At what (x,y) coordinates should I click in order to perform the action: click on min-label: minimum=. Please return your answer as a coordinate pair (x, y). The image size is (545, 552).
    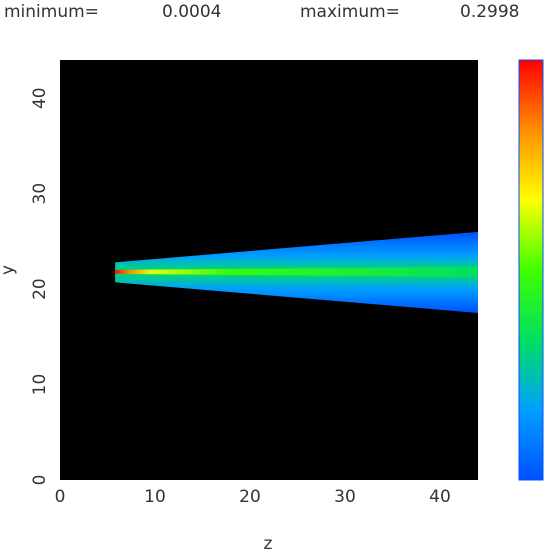
    Looking at the image, I should click on (51, 12).